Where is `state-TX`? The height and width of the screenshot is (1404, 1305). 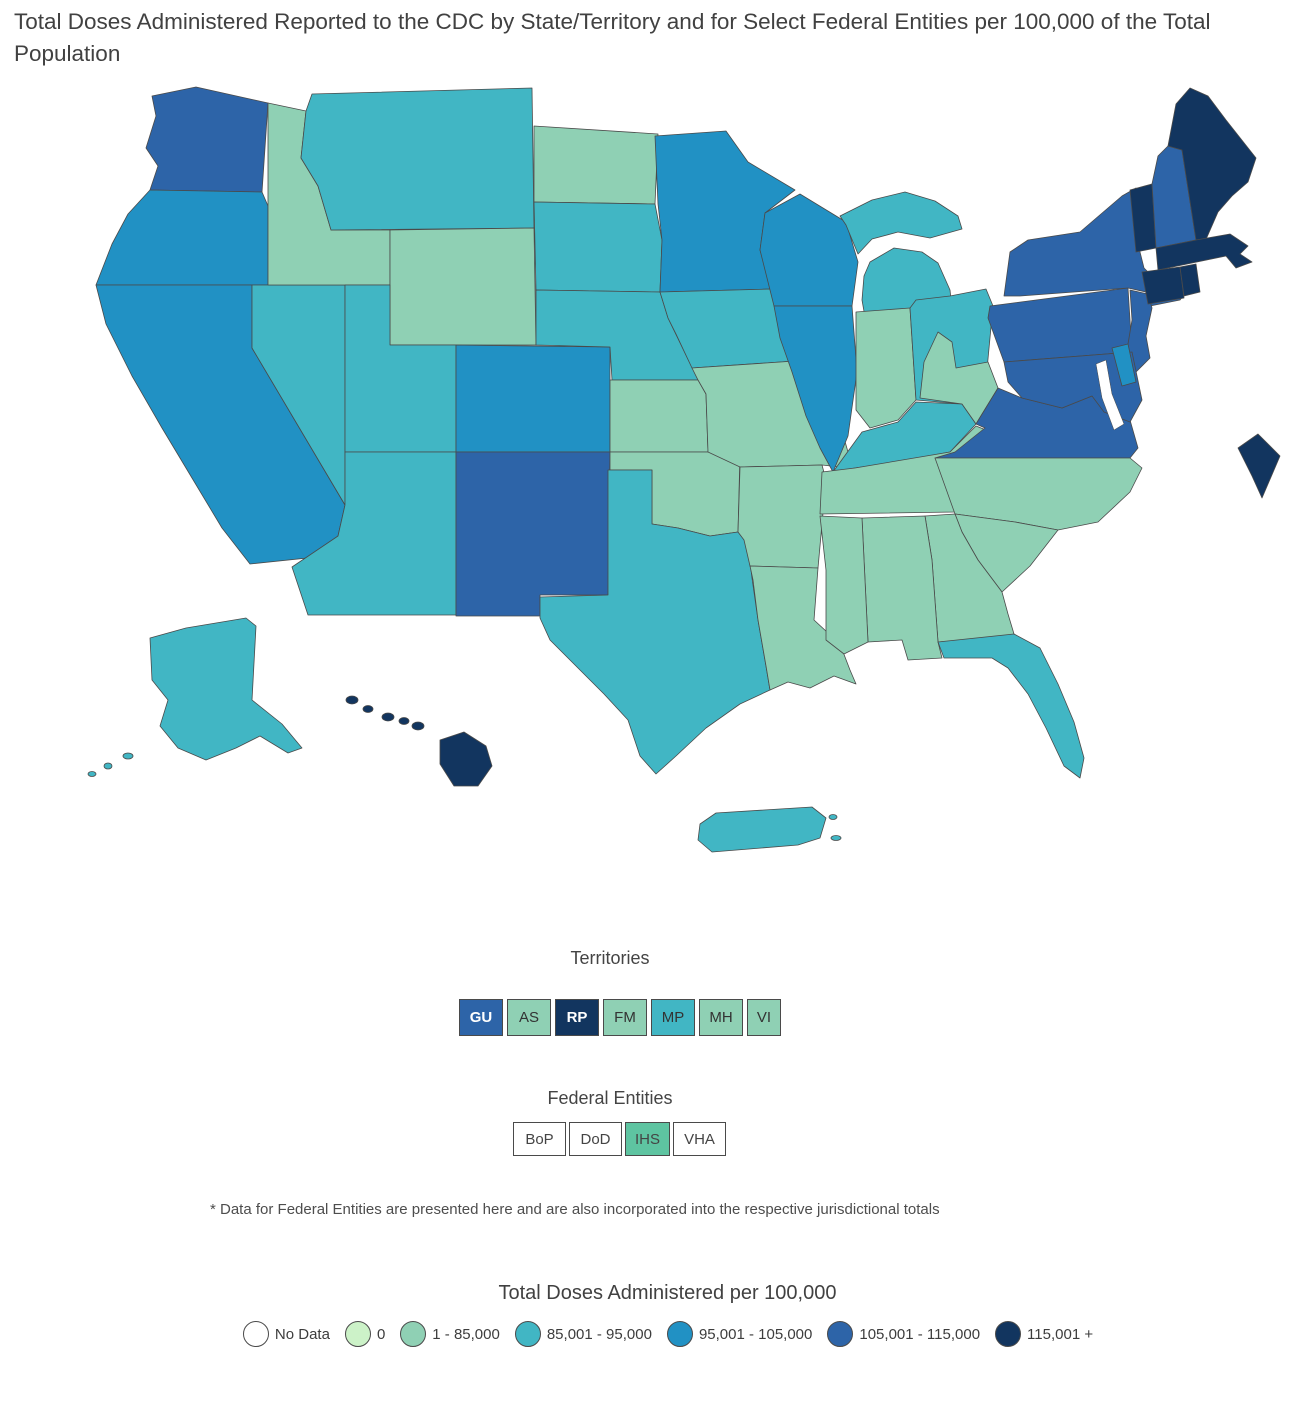 state-TX is located at coordinates (655, 622).